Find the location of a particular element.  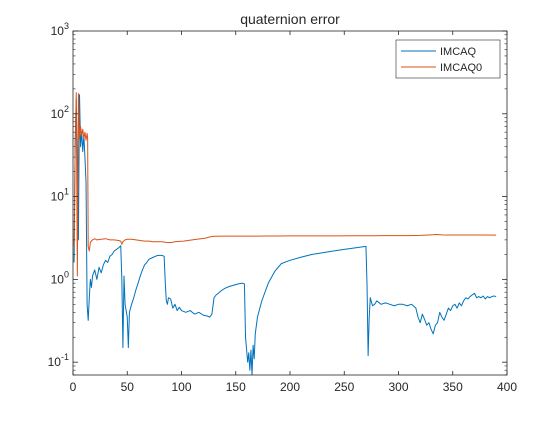

y-tick-label: 10⁰ is located at coordinates (60, 277).